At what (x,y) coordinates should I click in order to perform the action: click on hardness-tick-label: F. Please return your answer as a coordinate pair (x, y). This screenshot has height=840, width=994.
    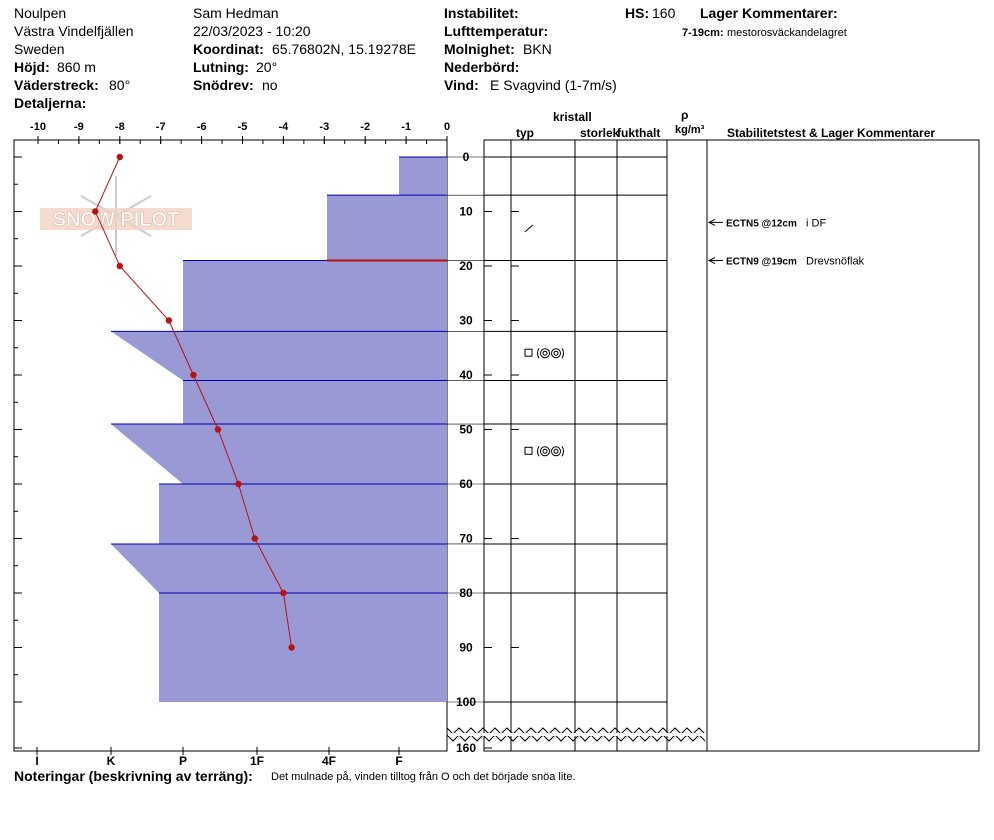
    Looking at the image, I should click on (398, 761).